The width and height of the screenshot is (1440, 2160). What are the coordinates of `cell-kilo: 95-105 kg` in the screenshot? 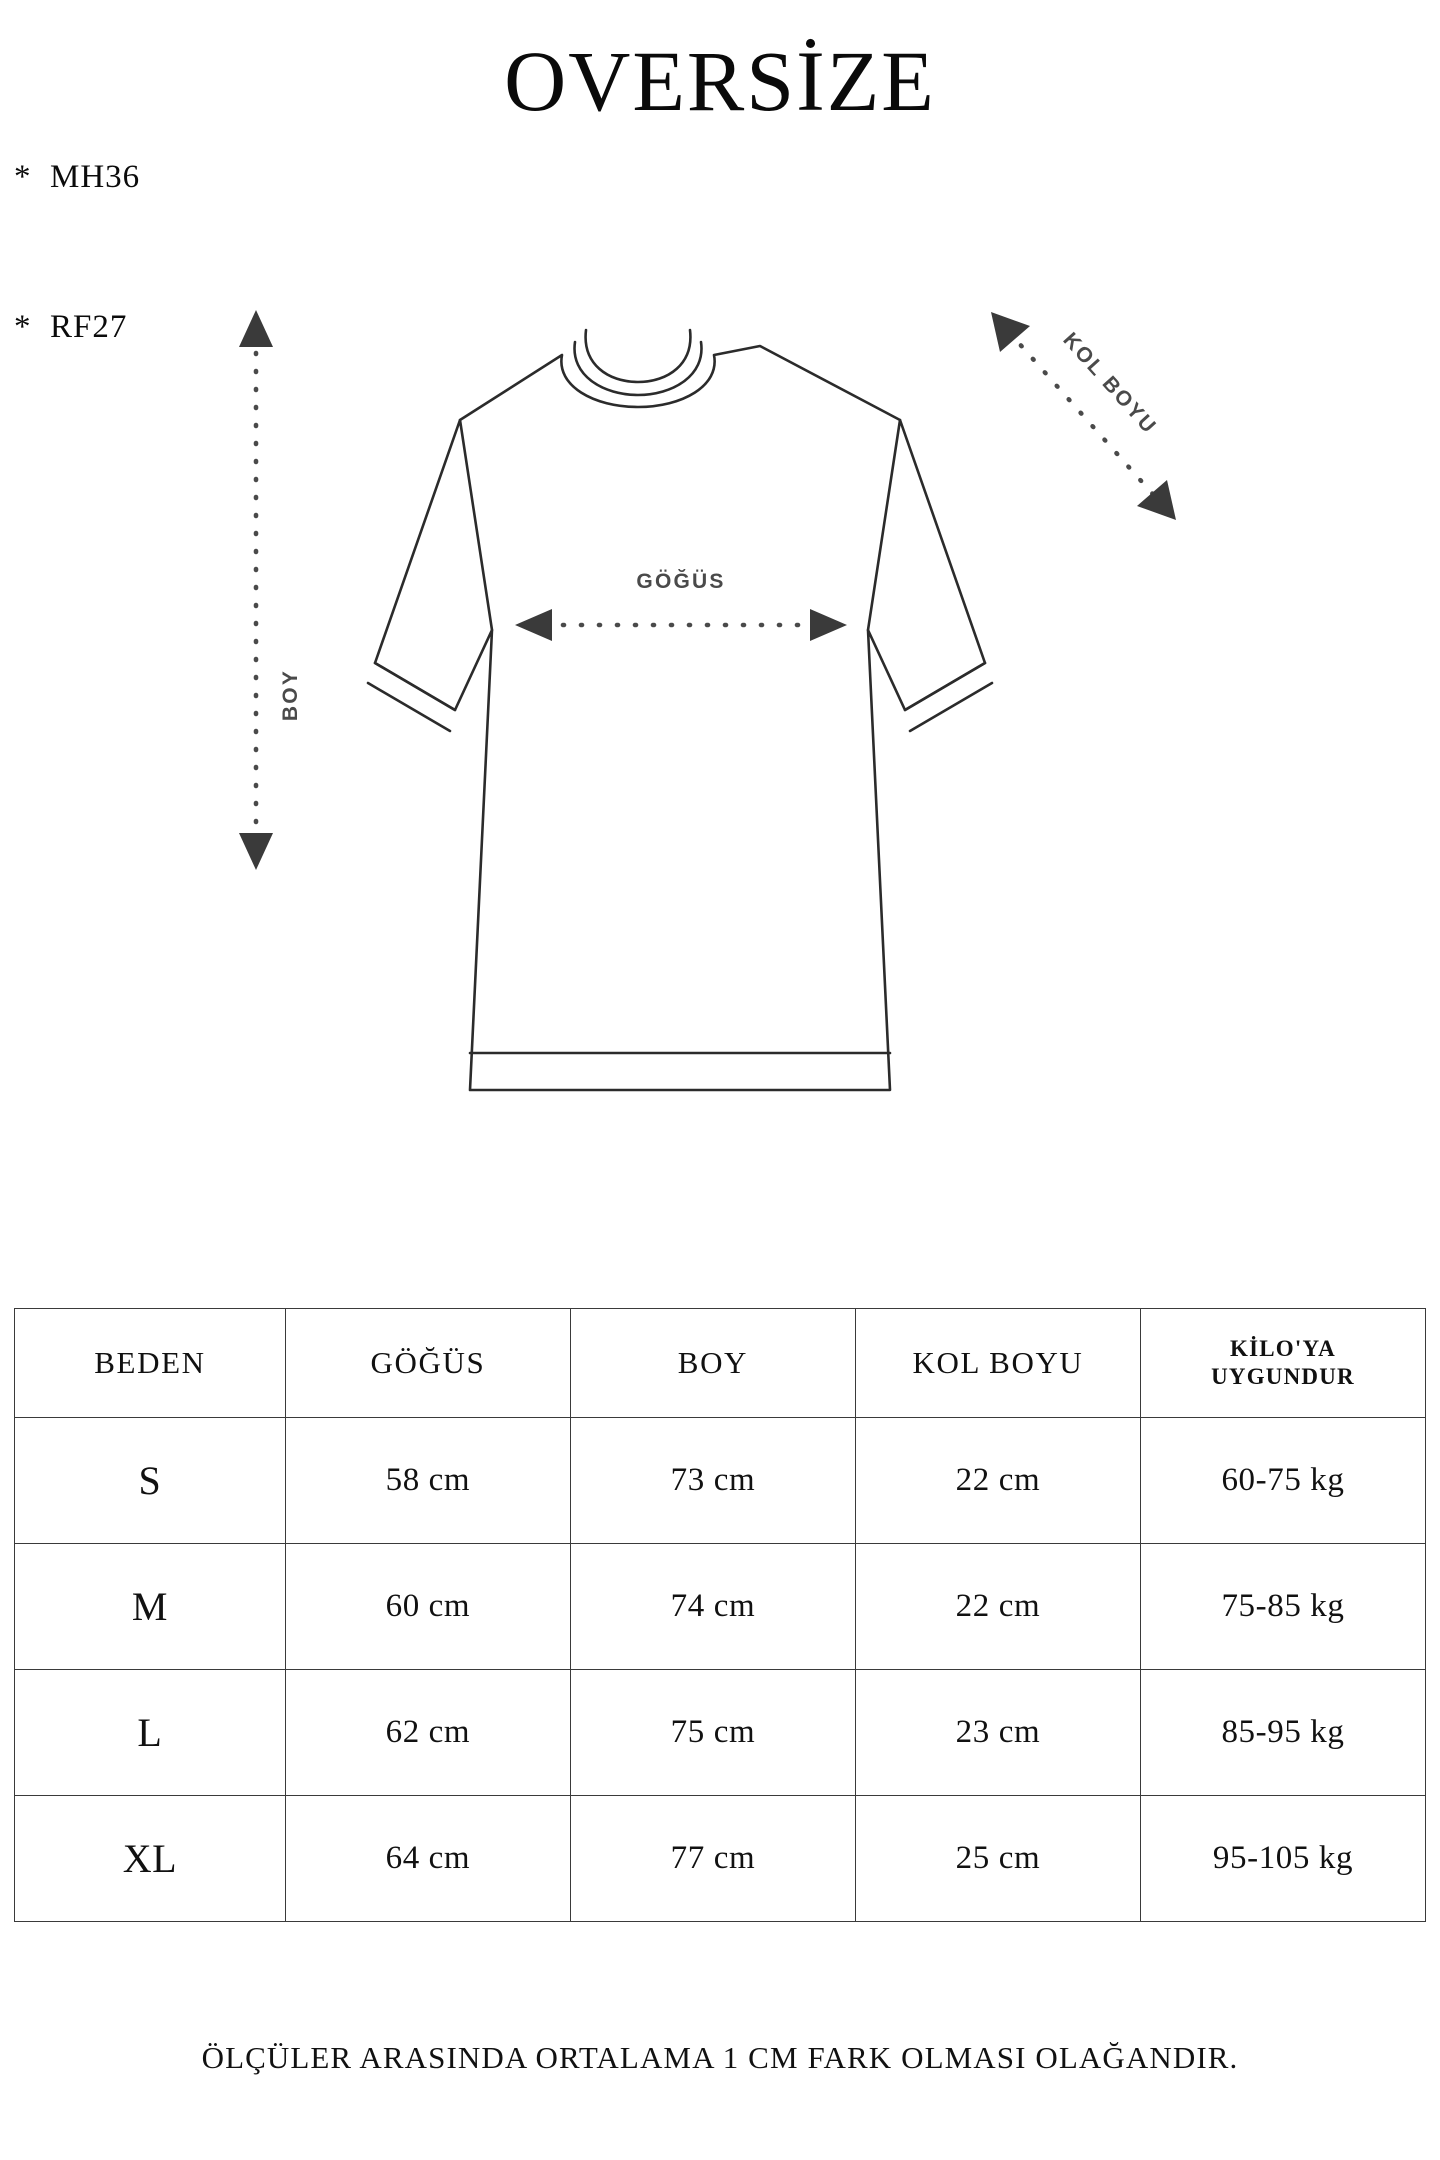 It's located at (1283, 1858).